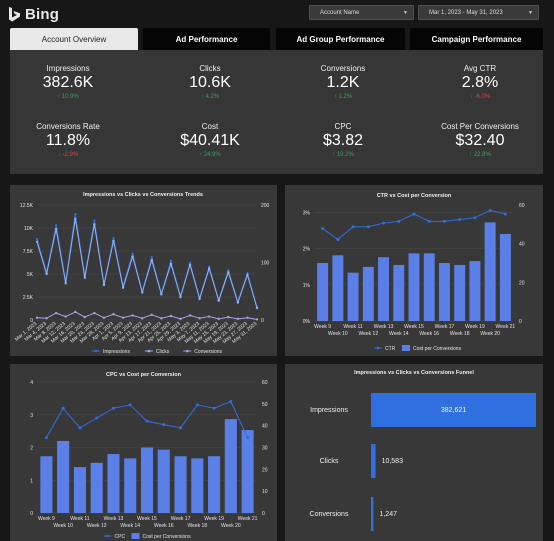  I want to click on tab-label: Ad Performance, so click(206, 39).